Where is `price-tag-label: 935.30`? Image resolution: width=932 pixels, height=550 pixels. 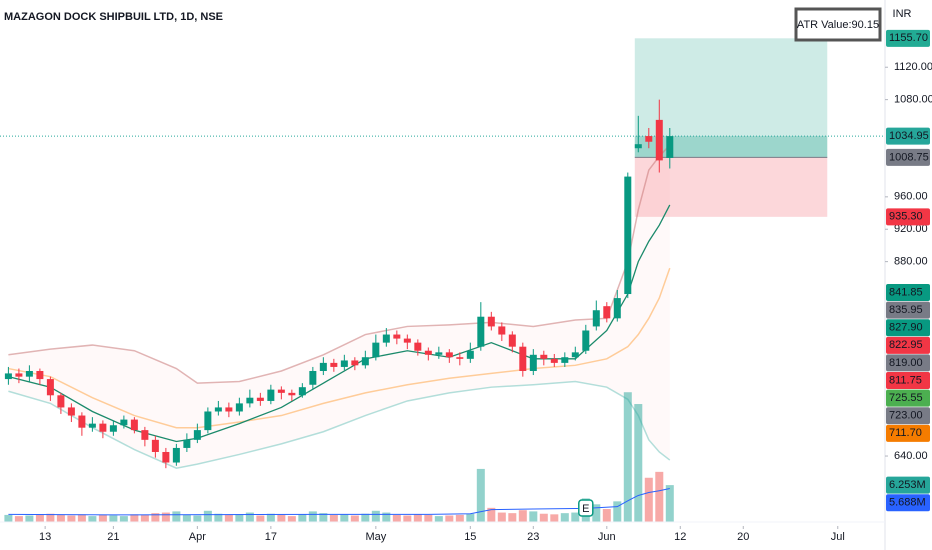 price-tag-label: 935.30 is located at coordinates (906, 217).